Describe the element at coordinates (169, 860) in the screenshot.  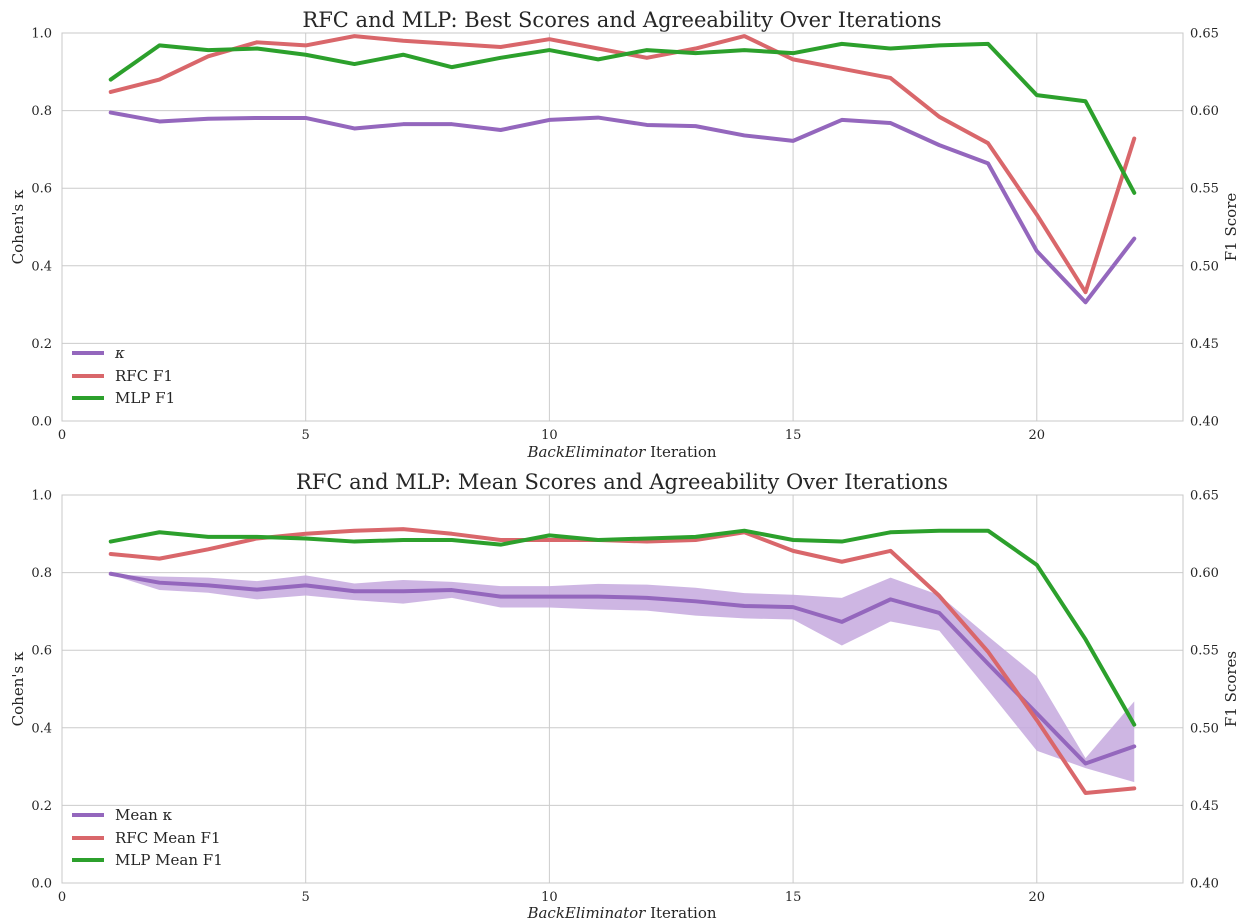
I see `legend-label-mlp-mean: MLP Mean F1` at that location.